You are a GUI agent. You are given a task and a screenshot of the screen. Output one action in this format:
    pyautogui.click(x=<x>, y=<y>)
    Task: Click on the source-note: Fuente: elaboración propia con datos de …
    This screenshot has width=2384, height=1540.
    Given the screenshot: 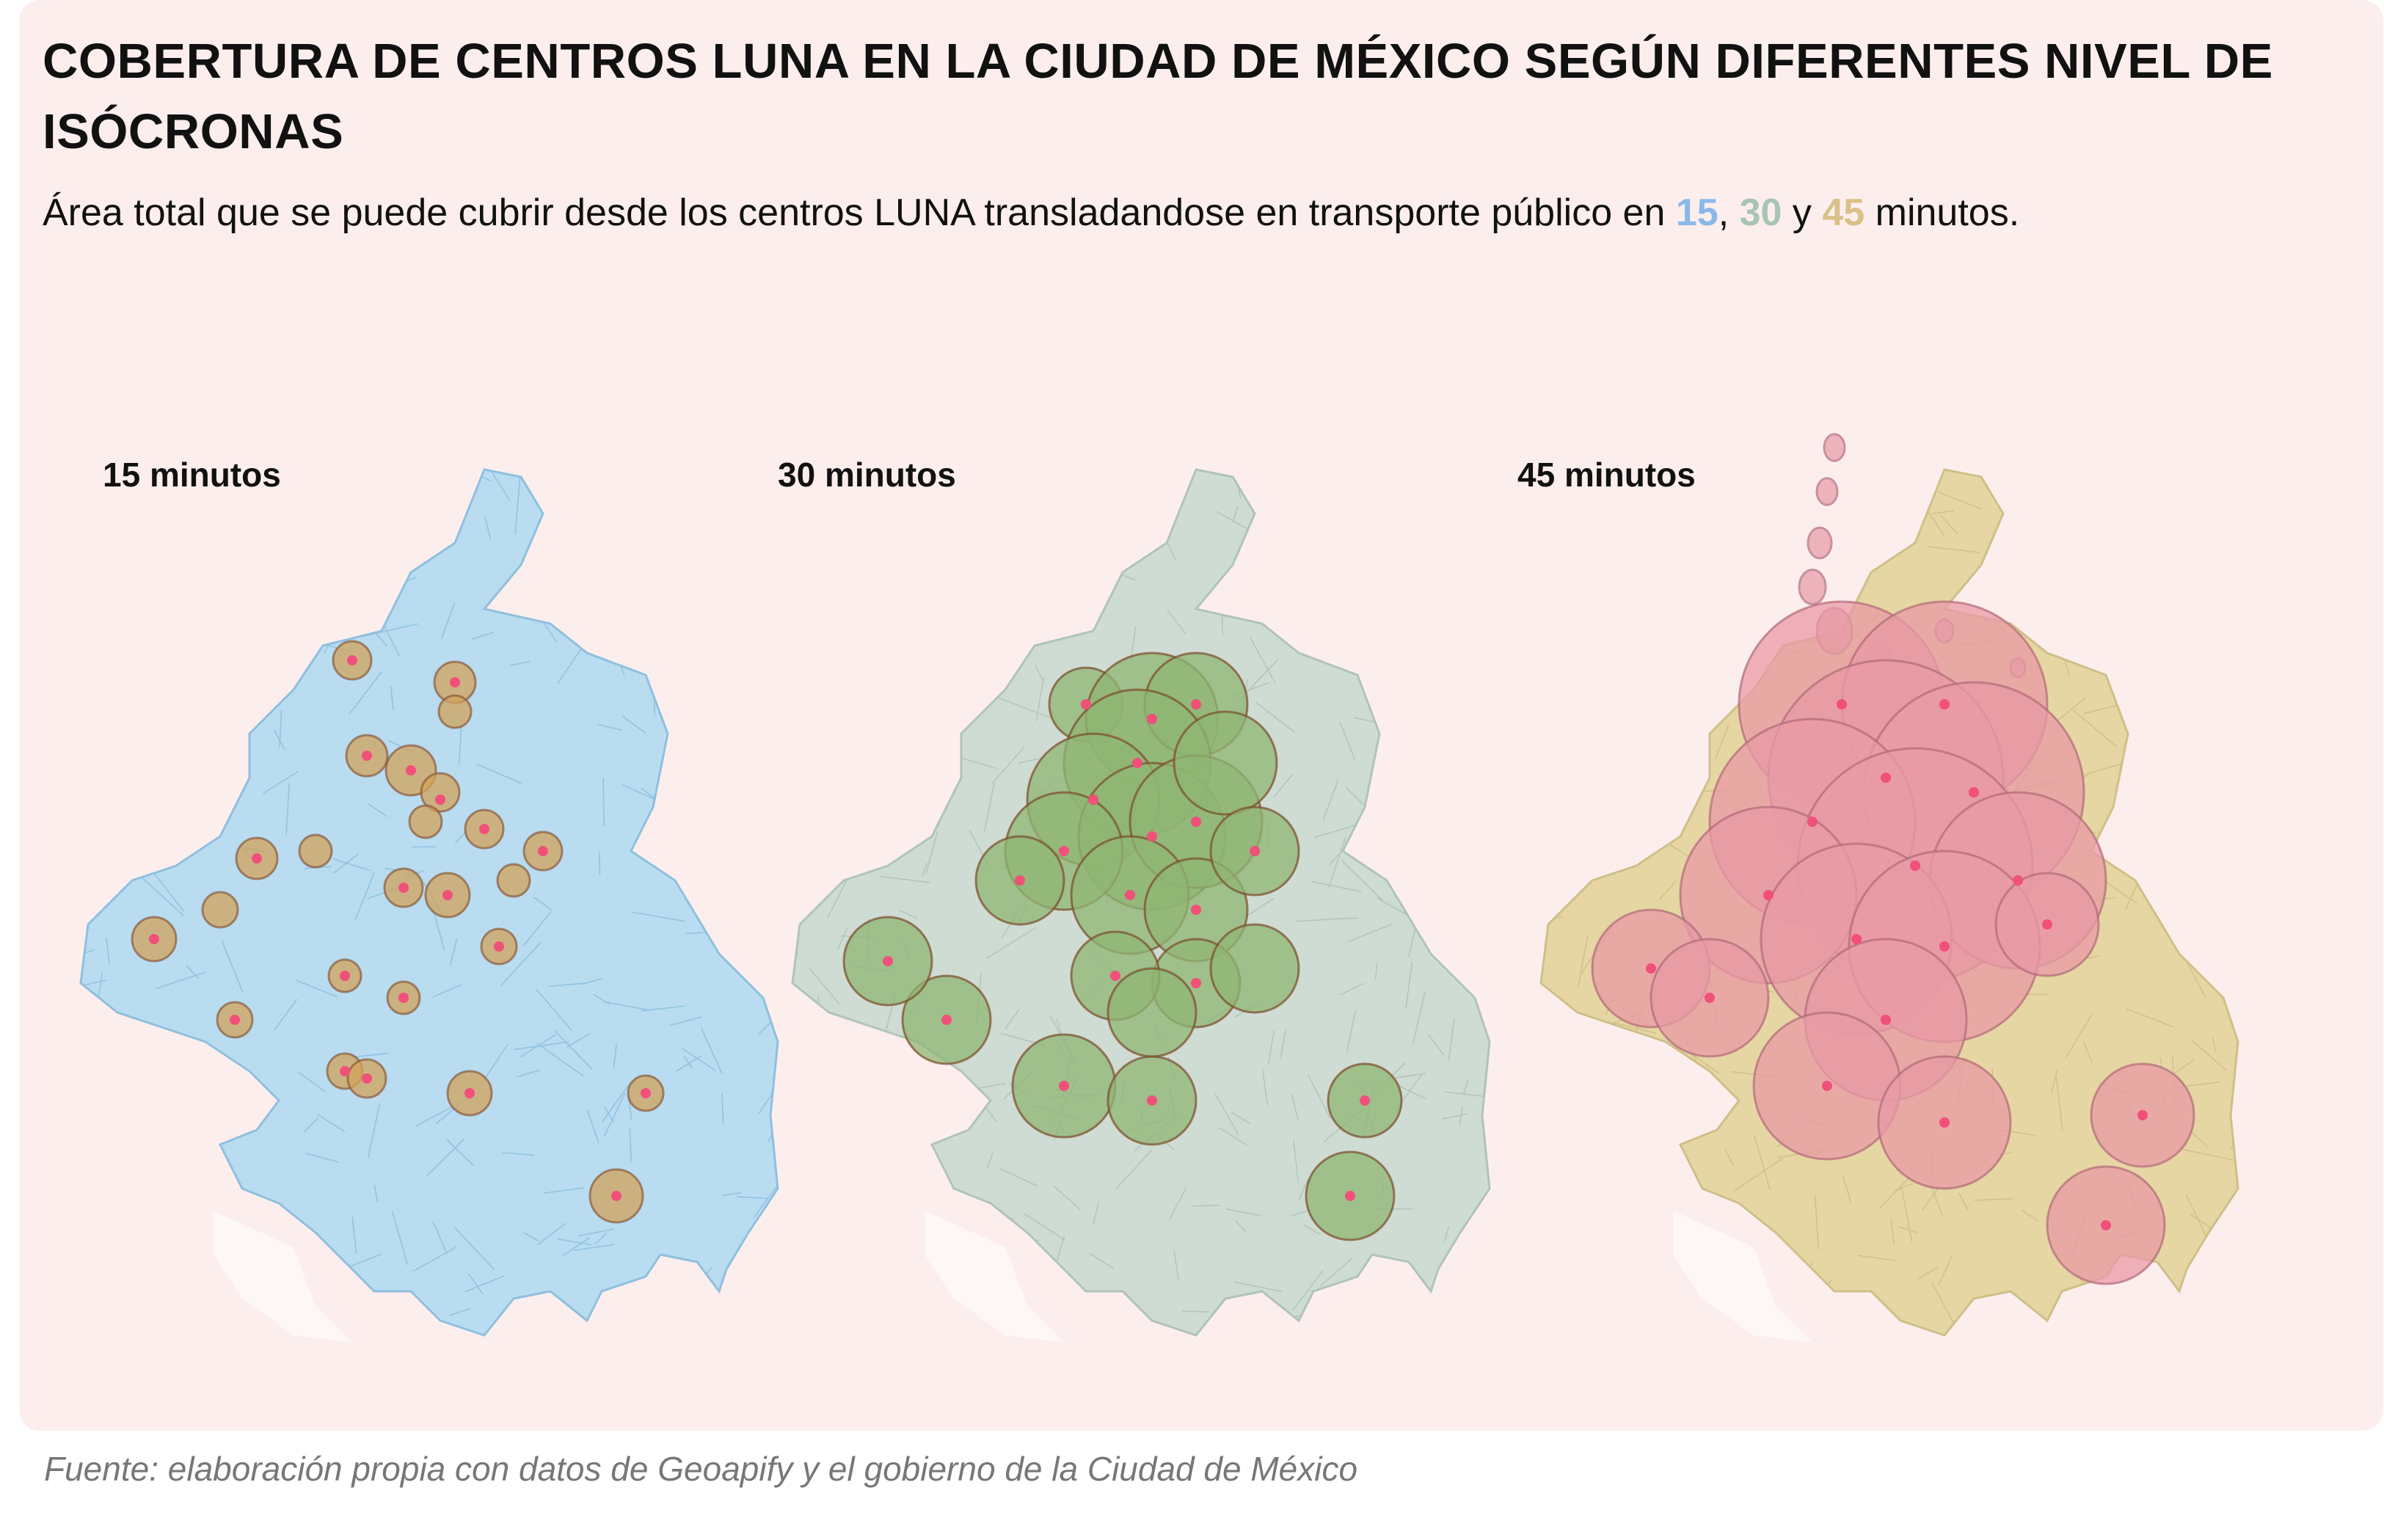 What is the action you would take?
    pyautogui.click(x=701, y=1469)
    